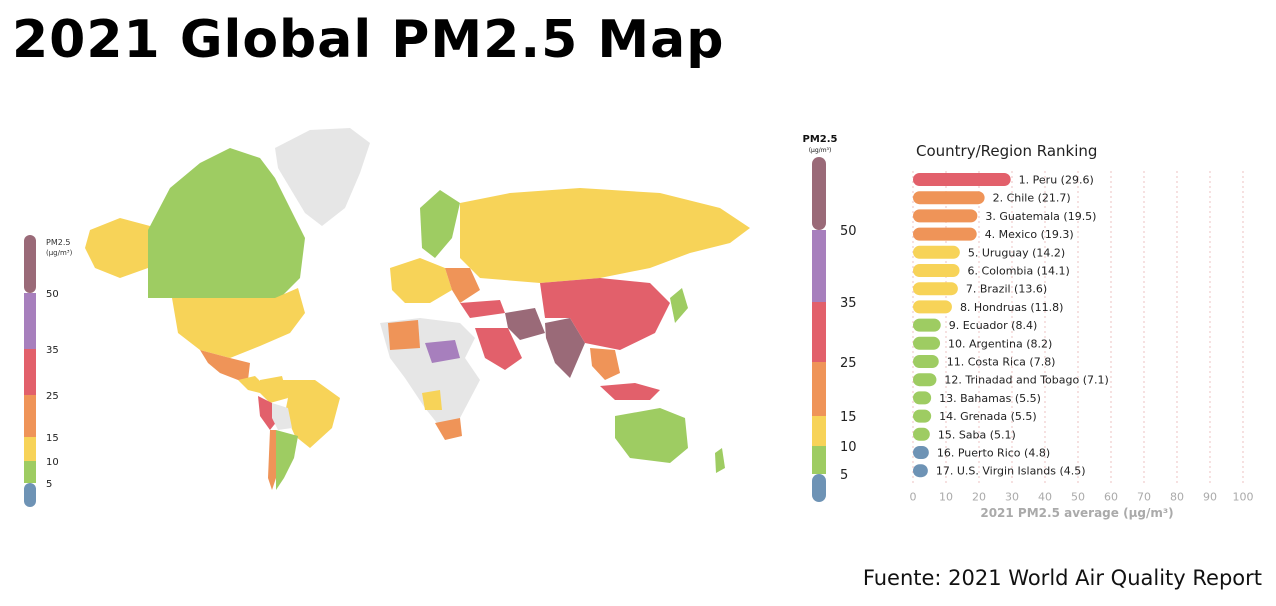 This screenshot has width=1276, height=606. What do you see at coordinates (525, 324) in the screenshot?
I see `region-iran` at bounding box center [525, 324].